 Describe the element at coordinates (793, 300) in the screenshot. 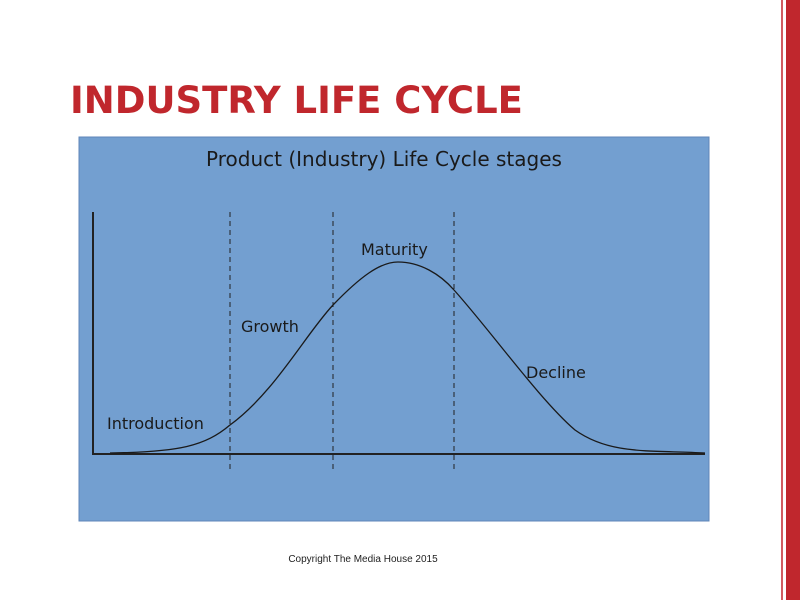

I see `accent-bar` at that location.